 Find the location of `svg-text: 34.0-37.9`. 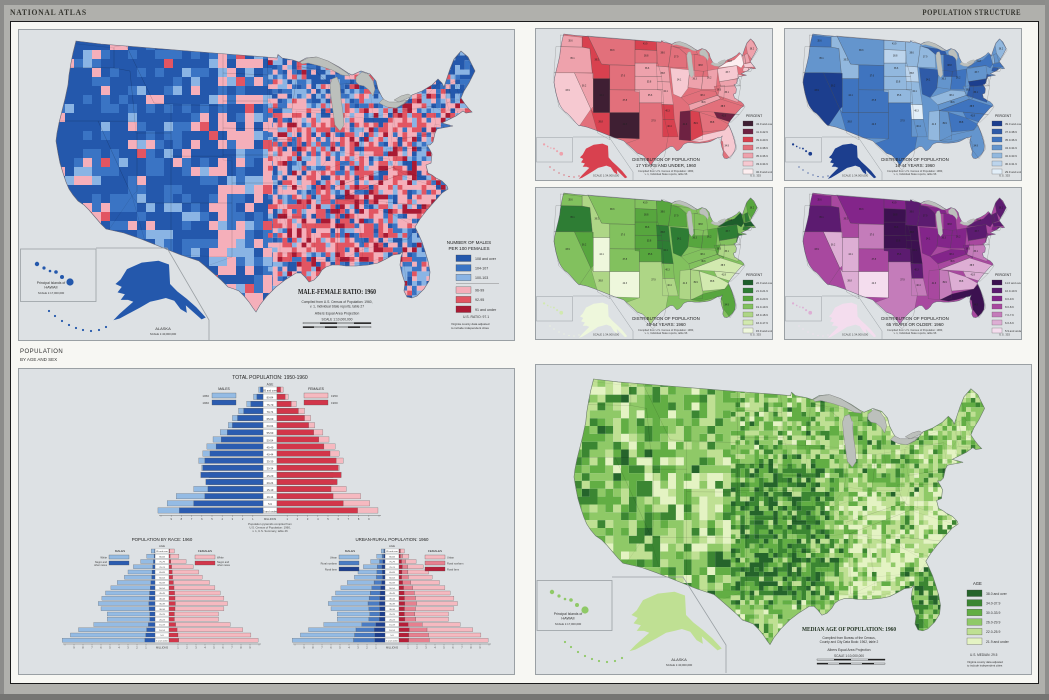

svg-text: 34.0-37.9 is located at coordinates (993, 603).